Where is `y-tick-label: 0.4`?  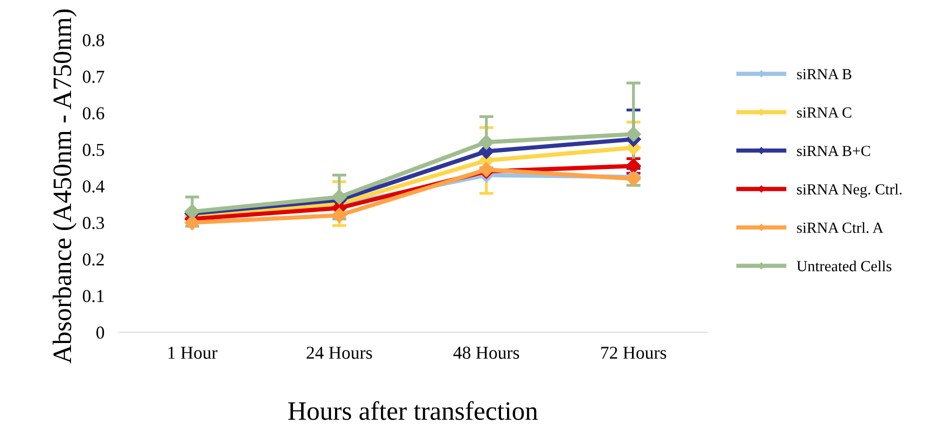
y-tick-label: 0.4 is located at coordinates (93, 186).